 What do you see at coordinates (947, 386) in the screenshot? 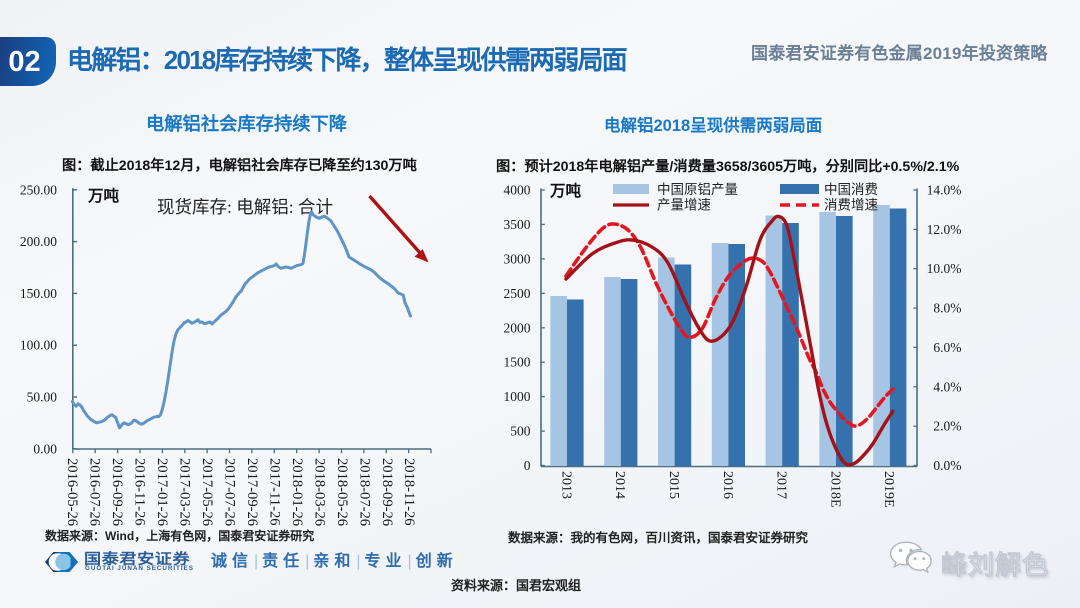
I see `svg-text: 4.0%` at bounding box center [947, 386].